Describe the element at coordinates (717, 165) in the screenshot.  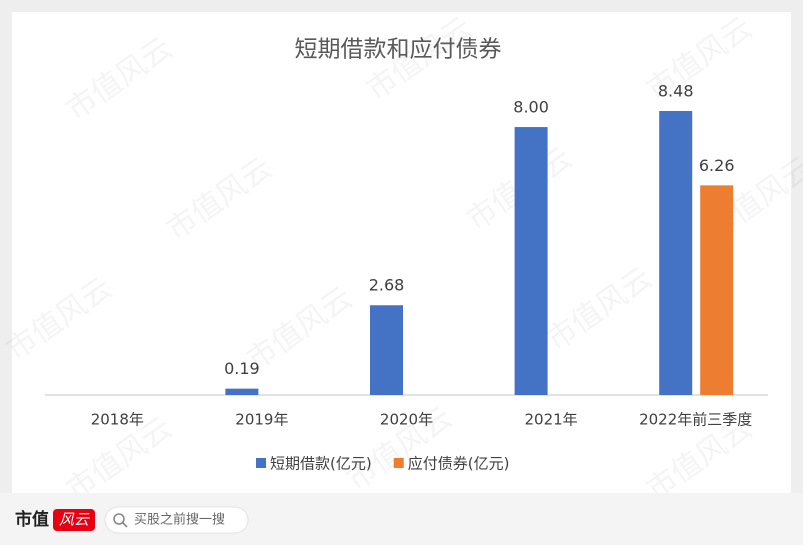
I see `data-label: 6.26` at that location.